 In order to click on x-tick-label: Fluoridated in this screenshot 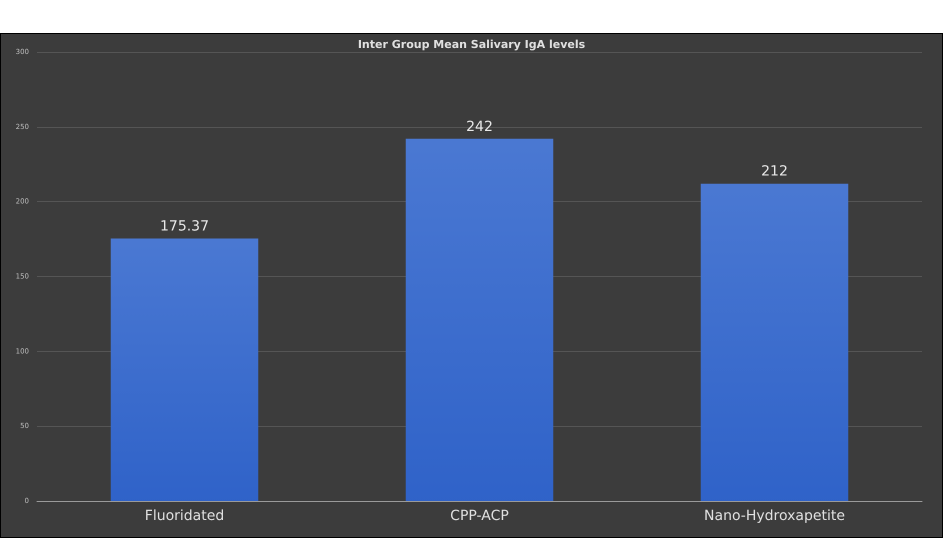, I will do `click(184, 516)`.